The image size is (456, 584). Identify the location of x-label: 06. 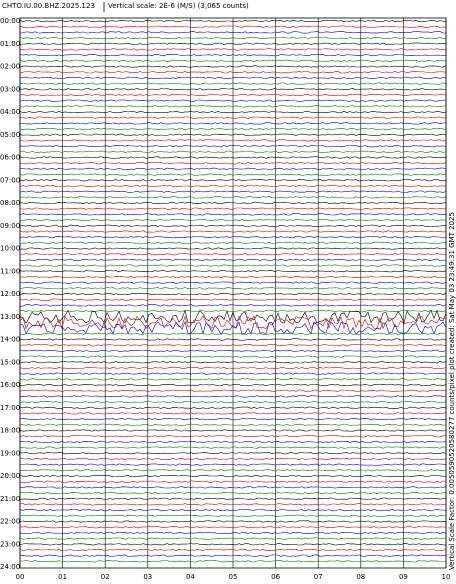
(275, 577).